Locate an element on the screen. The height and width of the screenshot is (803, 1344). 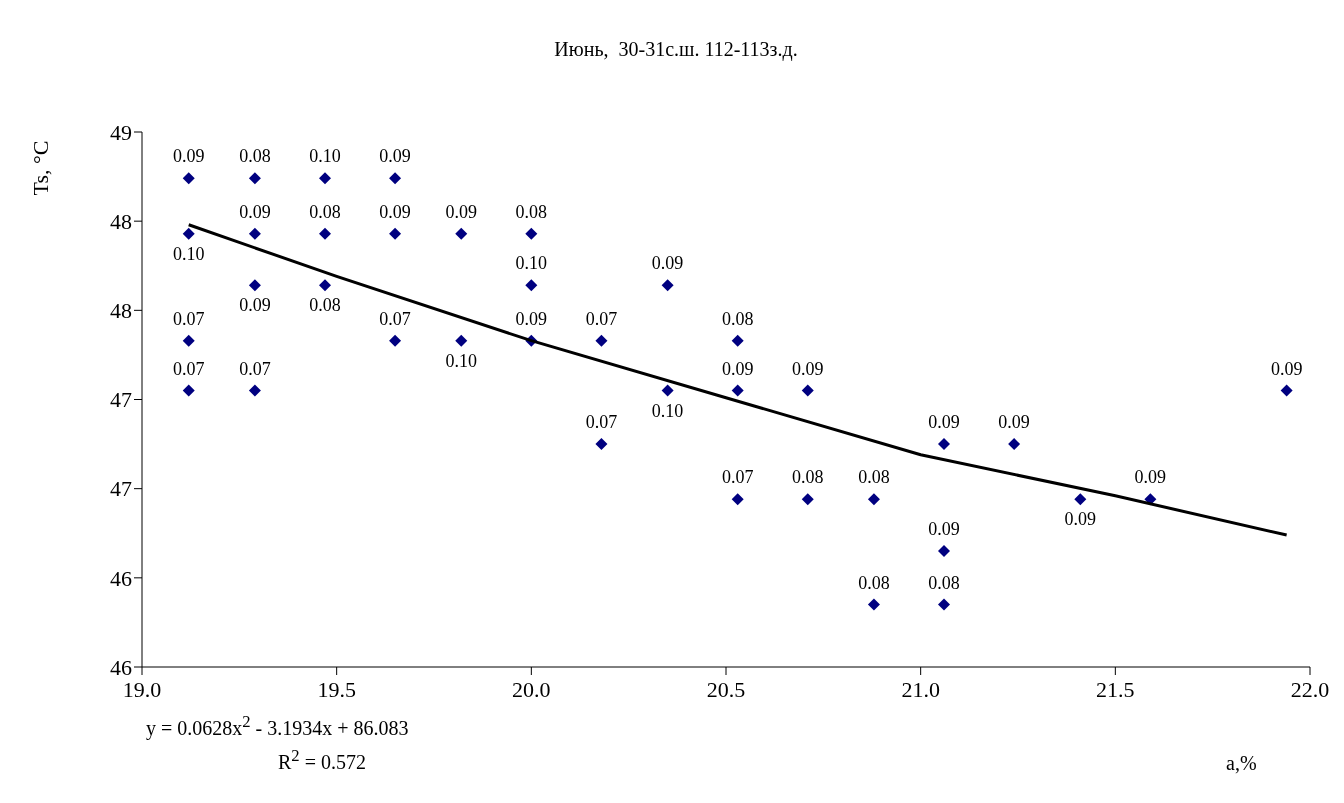
x-tick-label: 22.0 is located at coordinates (1310, 689).